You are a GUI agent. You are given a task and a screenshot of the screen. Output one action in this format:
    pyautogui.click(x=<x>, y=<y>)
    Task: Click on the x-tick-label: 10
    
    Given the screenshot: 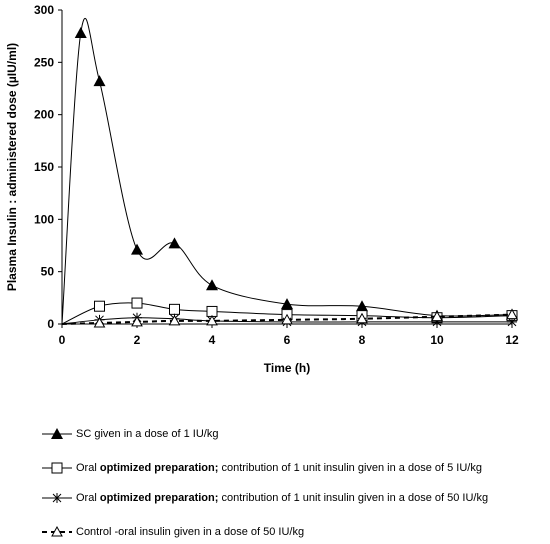 What is the action you would take?
    pyautogui.click(x=437, y=340)
    